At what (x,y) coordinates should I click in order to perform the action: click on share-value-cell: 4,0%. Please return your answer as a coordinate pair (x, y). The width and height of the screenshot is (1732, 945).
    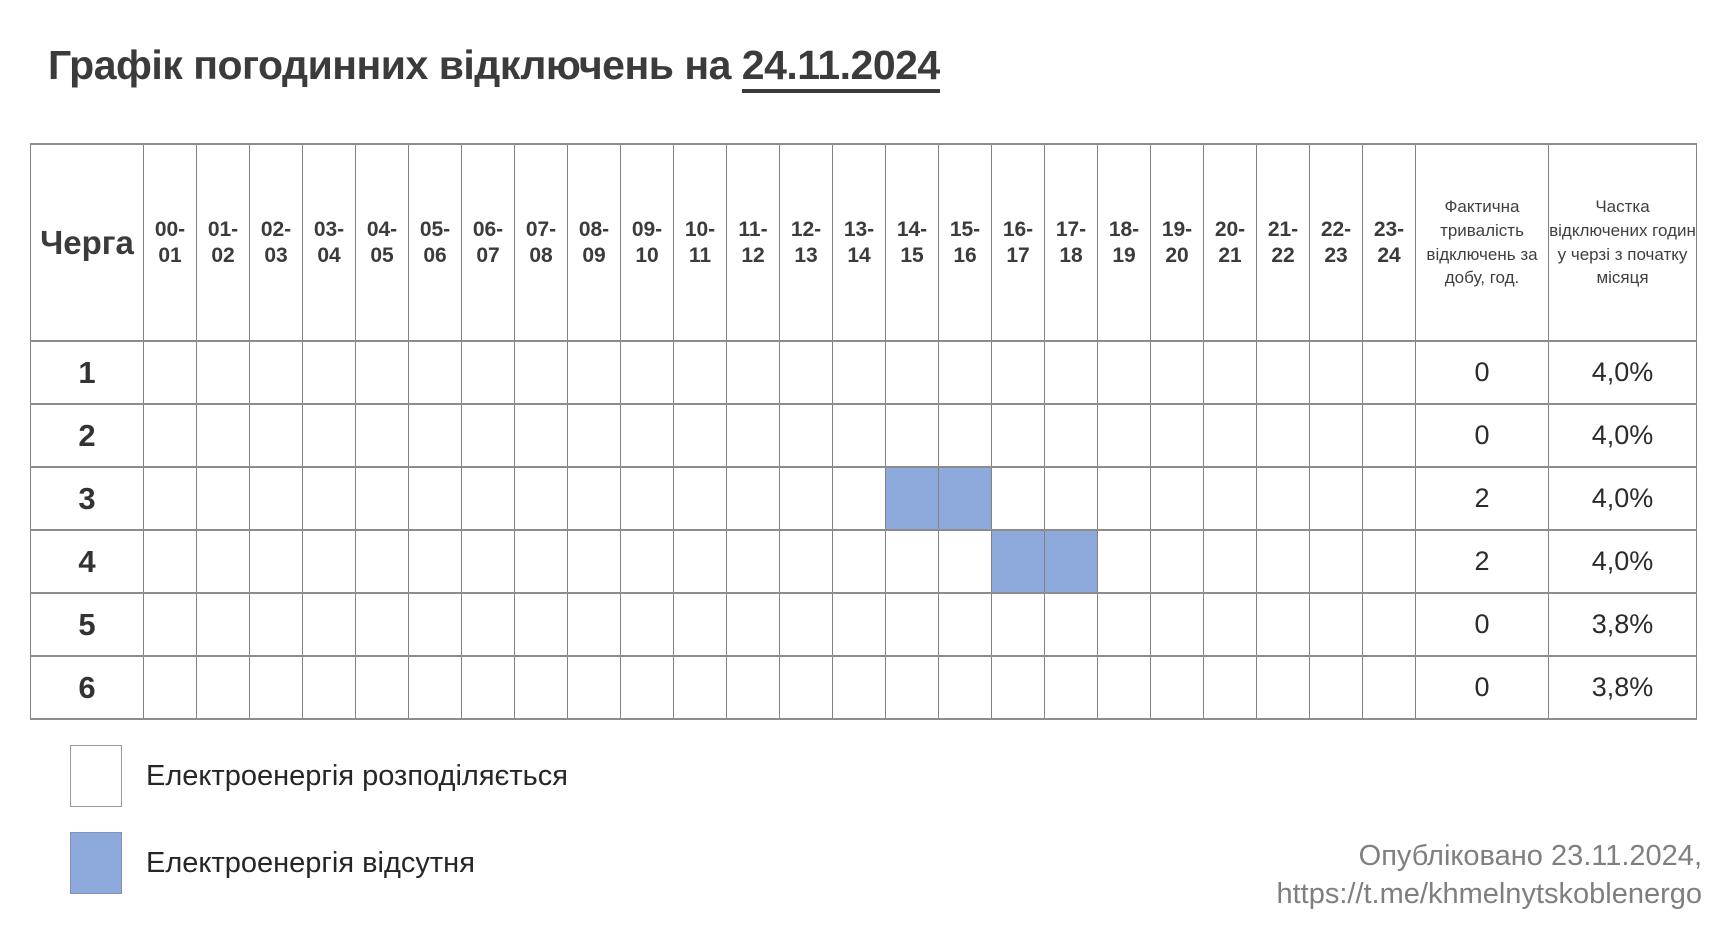
    Looking at the image, I should click on (1622, 372).